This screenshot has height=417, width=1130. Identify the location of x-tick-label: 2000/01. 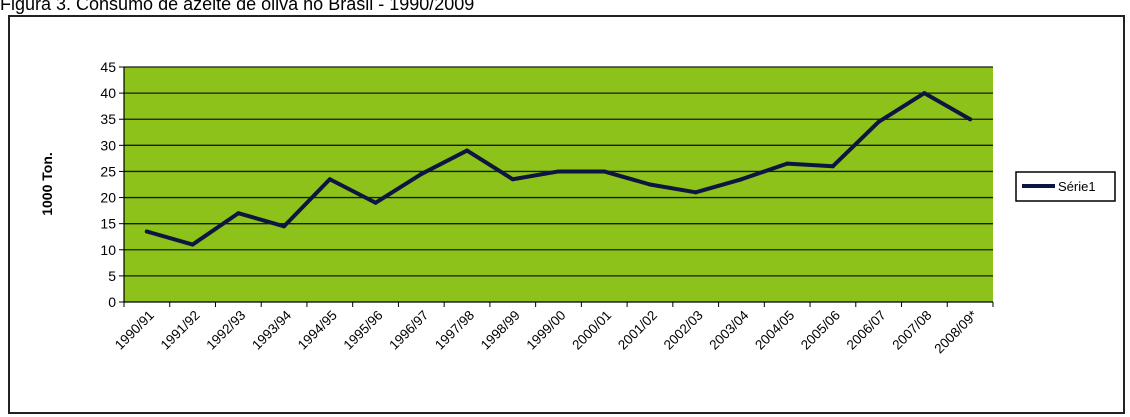
(591, 330).